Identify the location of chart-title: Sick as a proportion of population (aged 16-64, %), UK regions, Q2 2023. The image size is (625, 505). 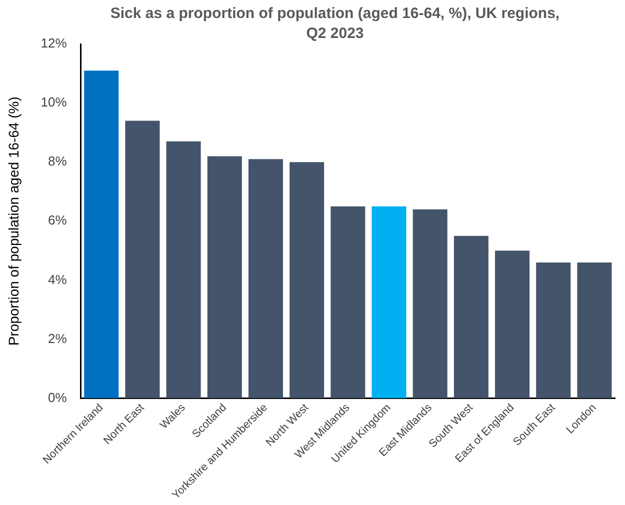
(335, 24).